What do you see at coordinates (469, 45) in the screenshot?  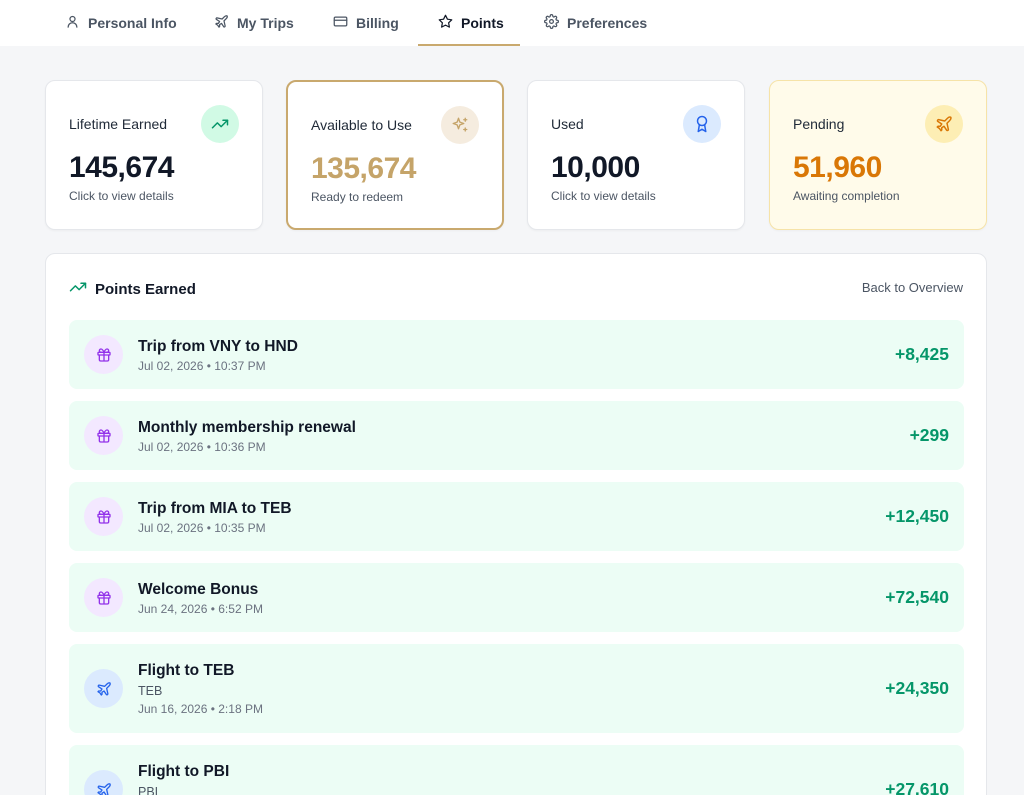 I see `active-tab-indicator` at bounding box center [469, 45].